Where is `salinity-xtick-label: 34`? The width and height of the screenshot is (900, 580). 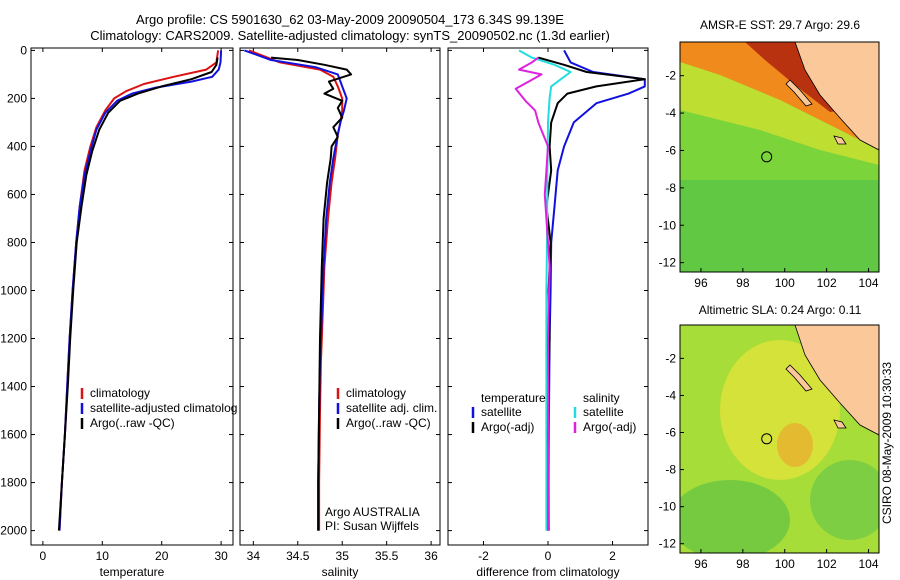
salinity-xtick-label: 34 is located at coordinates (254, 556).